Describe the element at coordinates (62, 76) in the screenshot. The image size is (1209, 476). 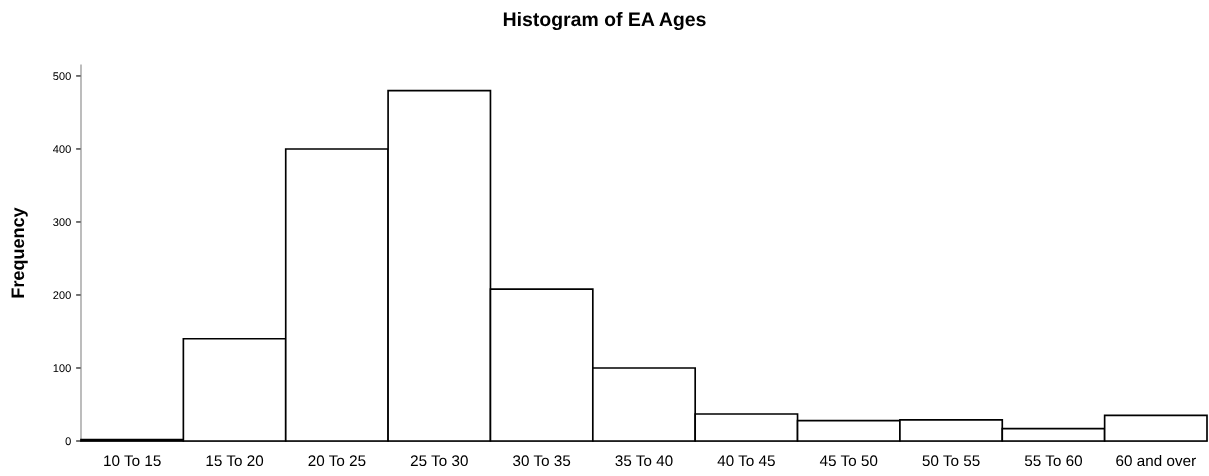
I see `y-tick-label: 500` at that location.